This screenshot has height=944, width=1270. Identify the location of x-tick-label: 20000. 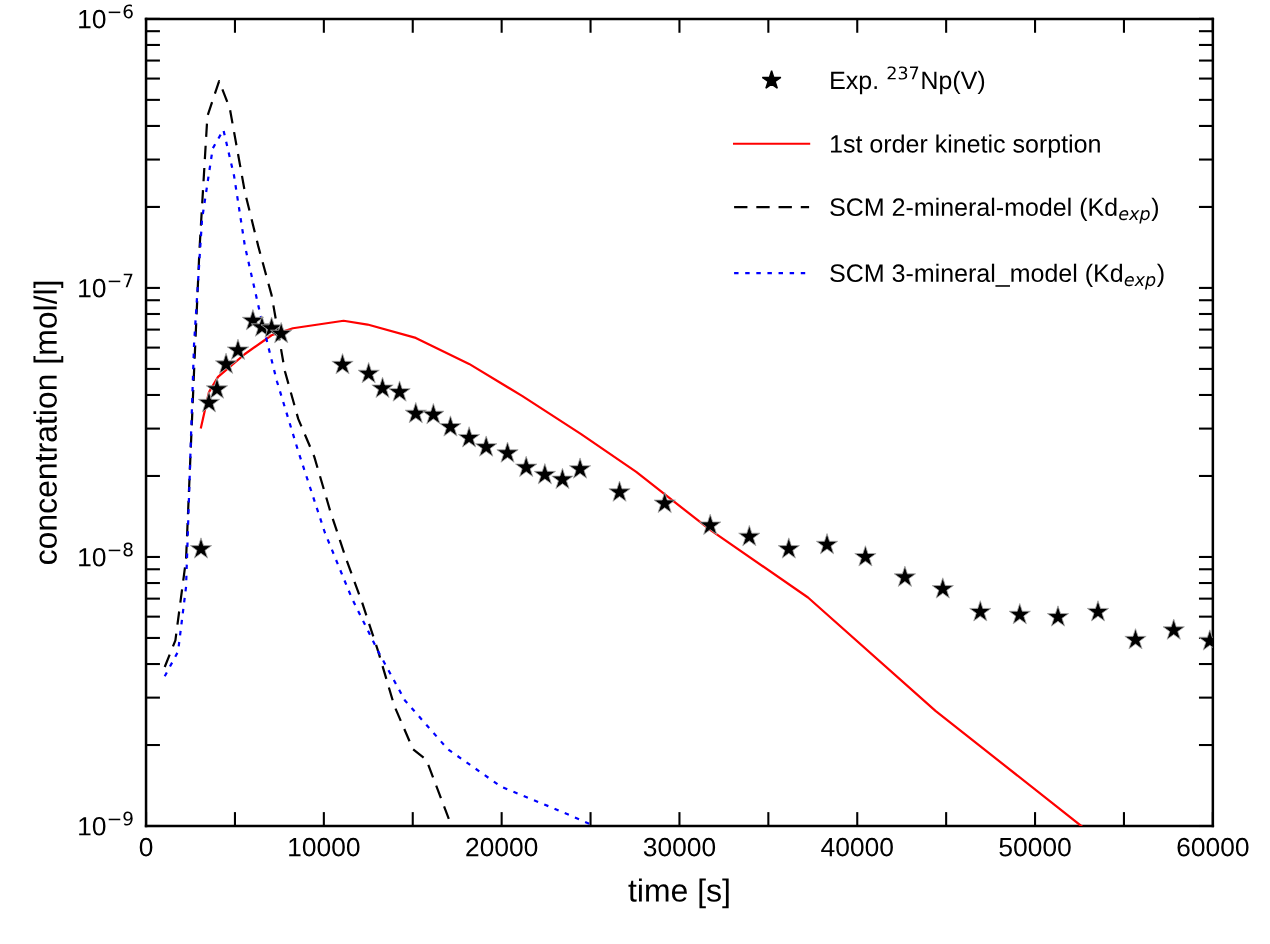
(502, 847).